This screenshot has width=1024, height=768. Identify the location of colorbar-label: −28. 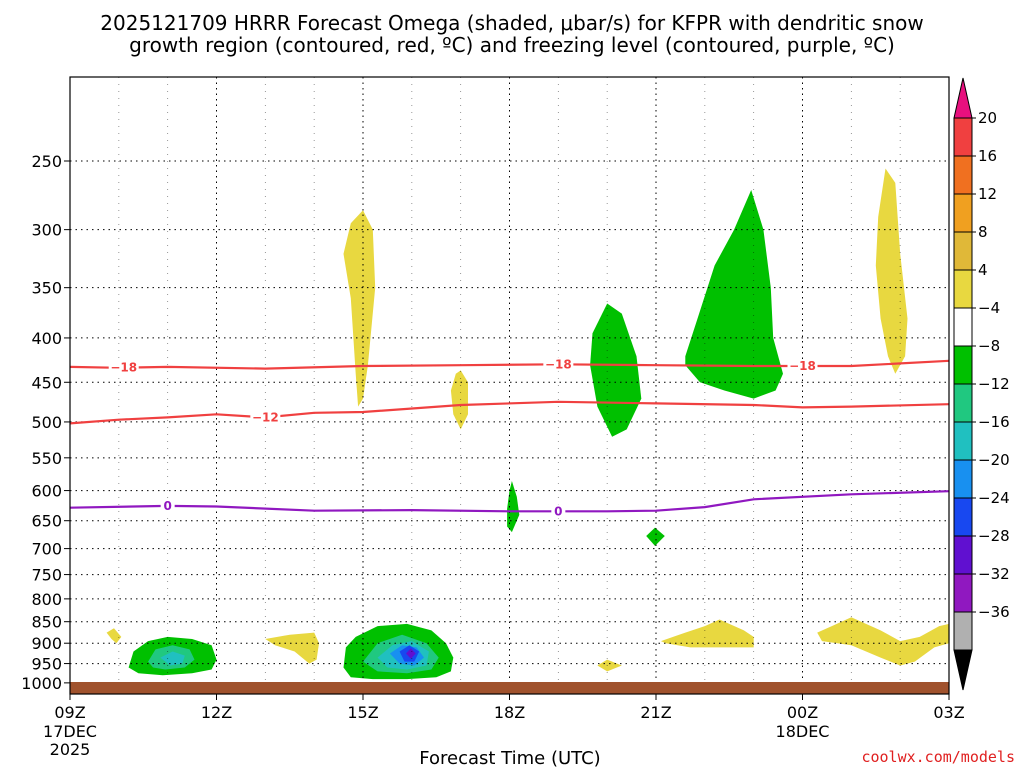
(994, 536).